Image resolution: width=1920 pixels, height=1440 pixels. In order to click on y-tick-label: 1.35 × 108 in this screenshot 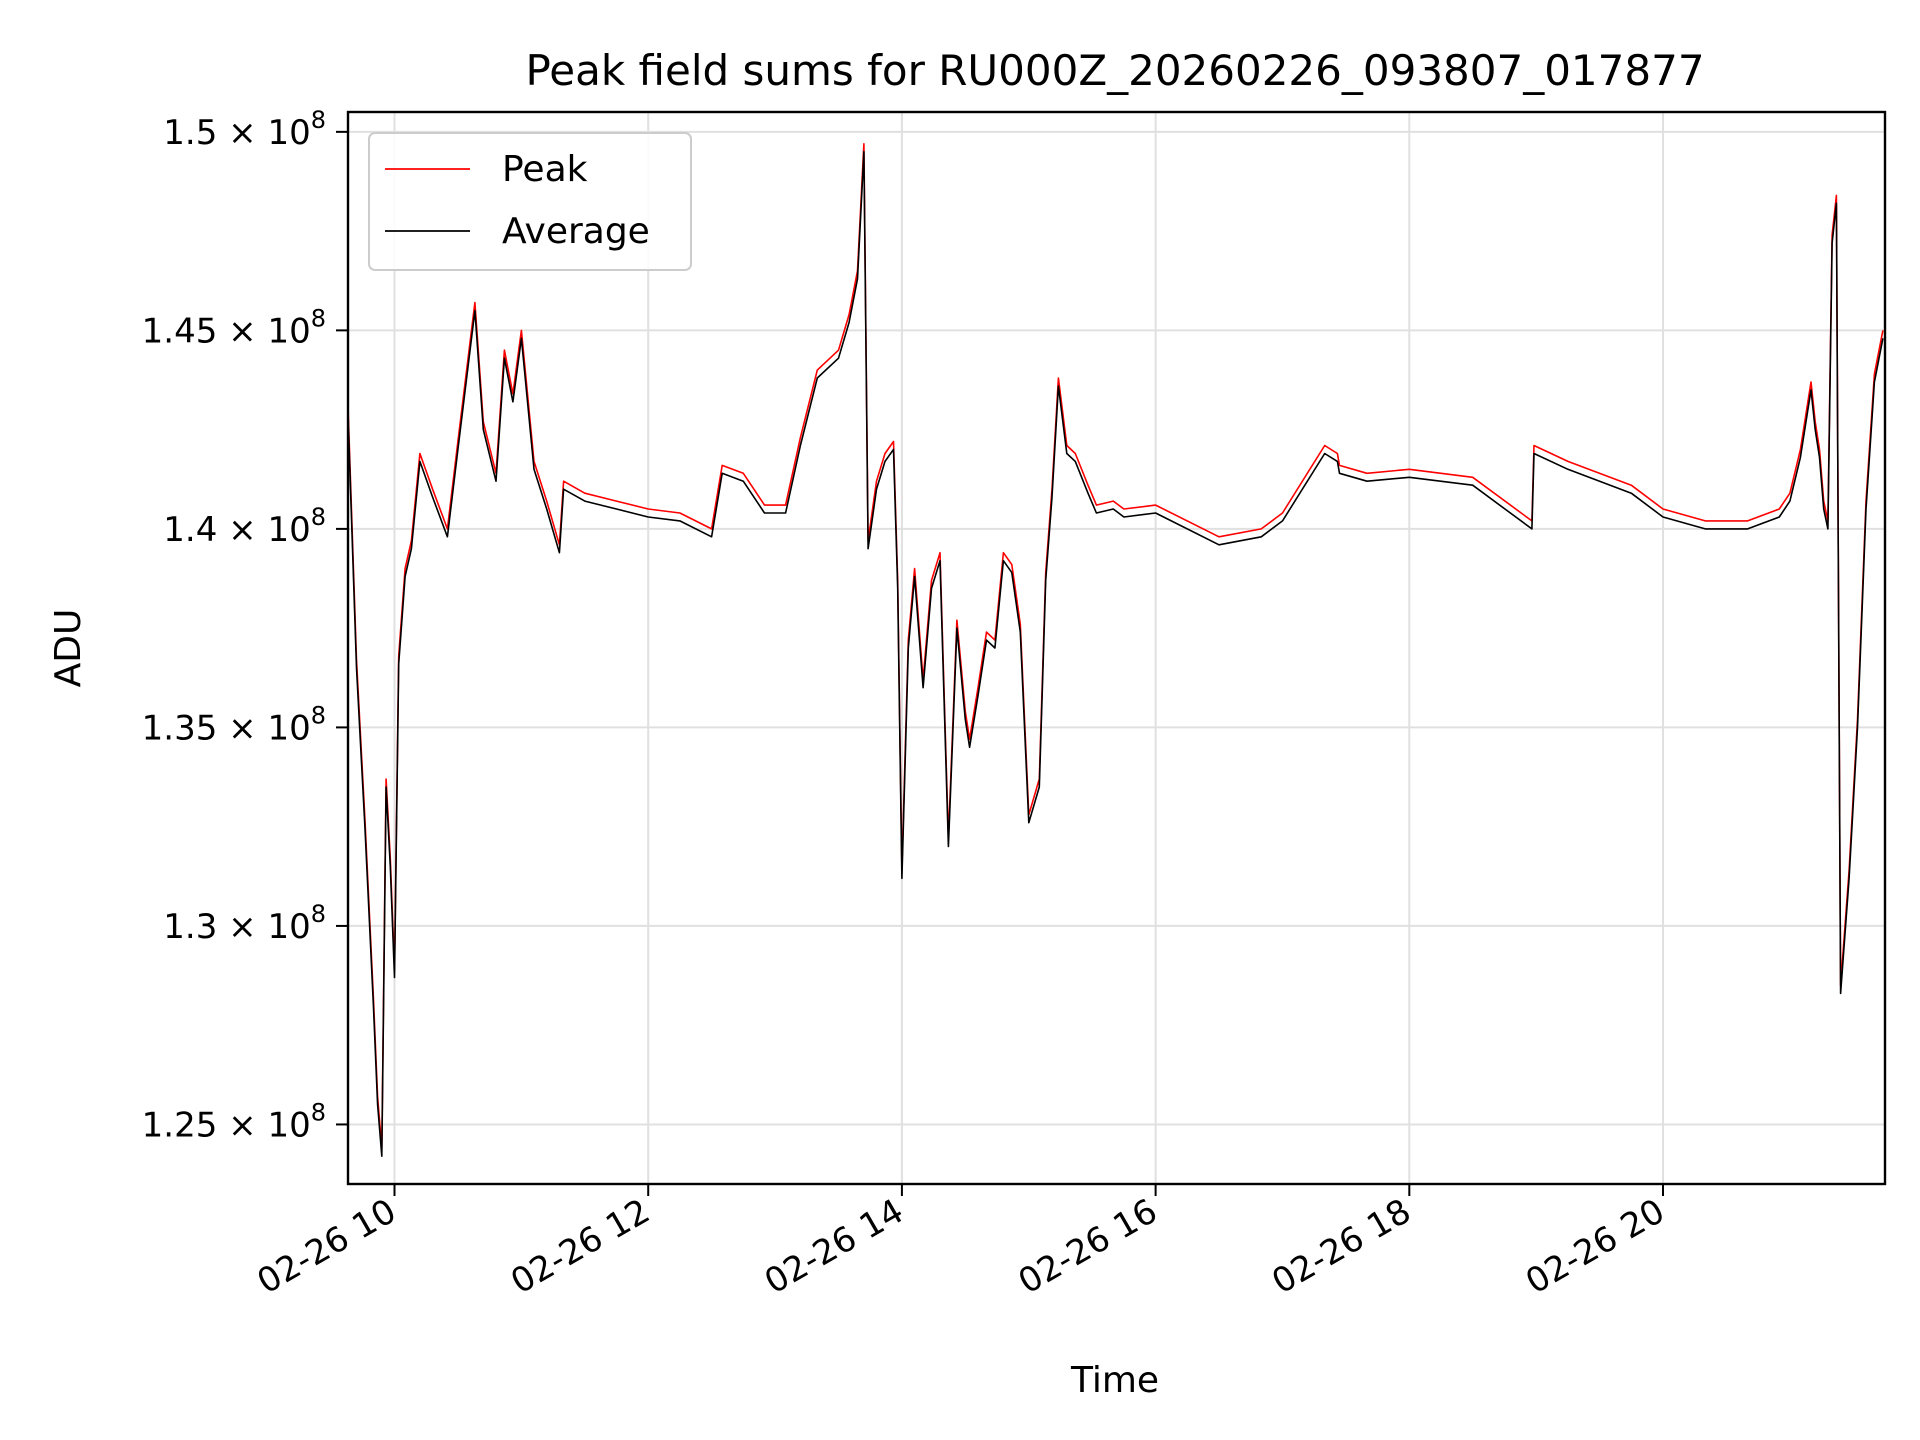, I will do `click(234, 724)`.